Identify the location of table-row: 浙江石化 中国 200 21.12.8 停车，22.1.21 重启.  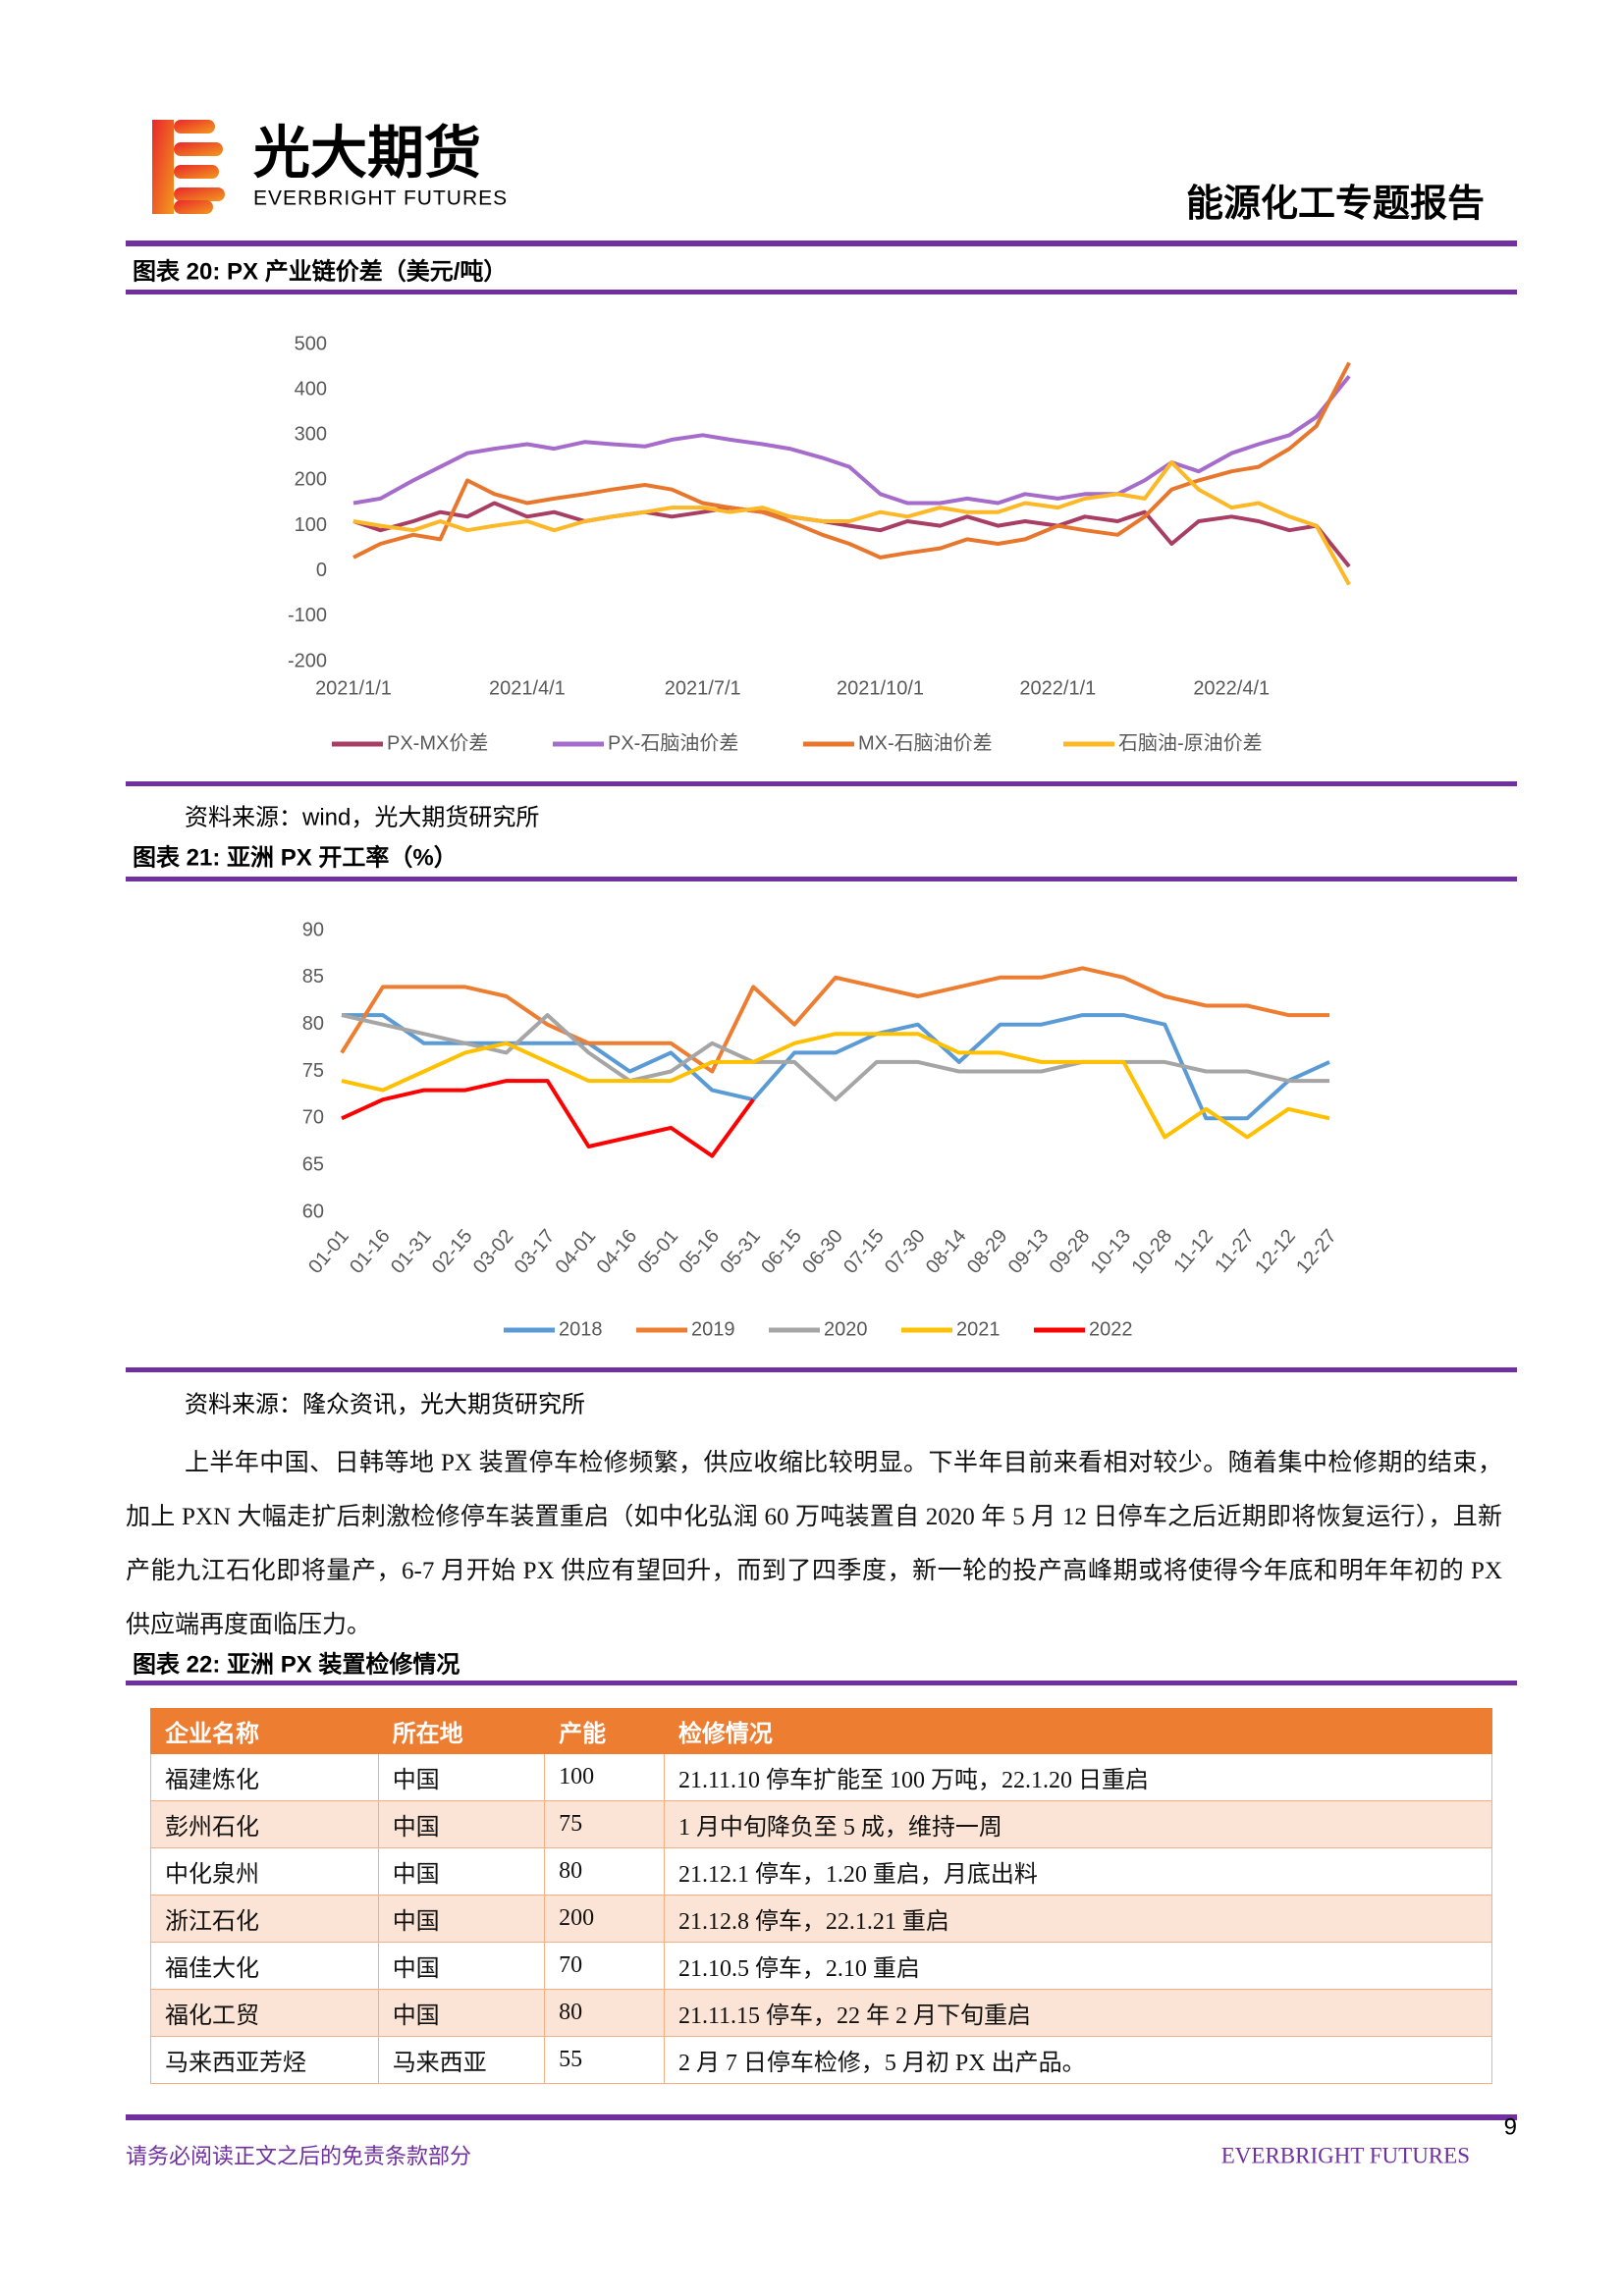
(821, 1919).